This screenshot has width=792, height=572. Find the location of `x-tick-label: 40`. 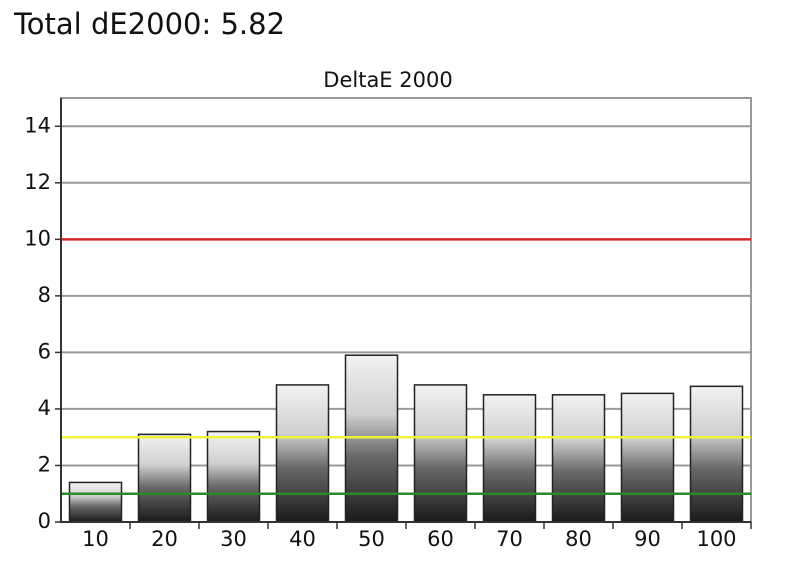

x-tick-label: 40 is located at coordinates (302, 539).